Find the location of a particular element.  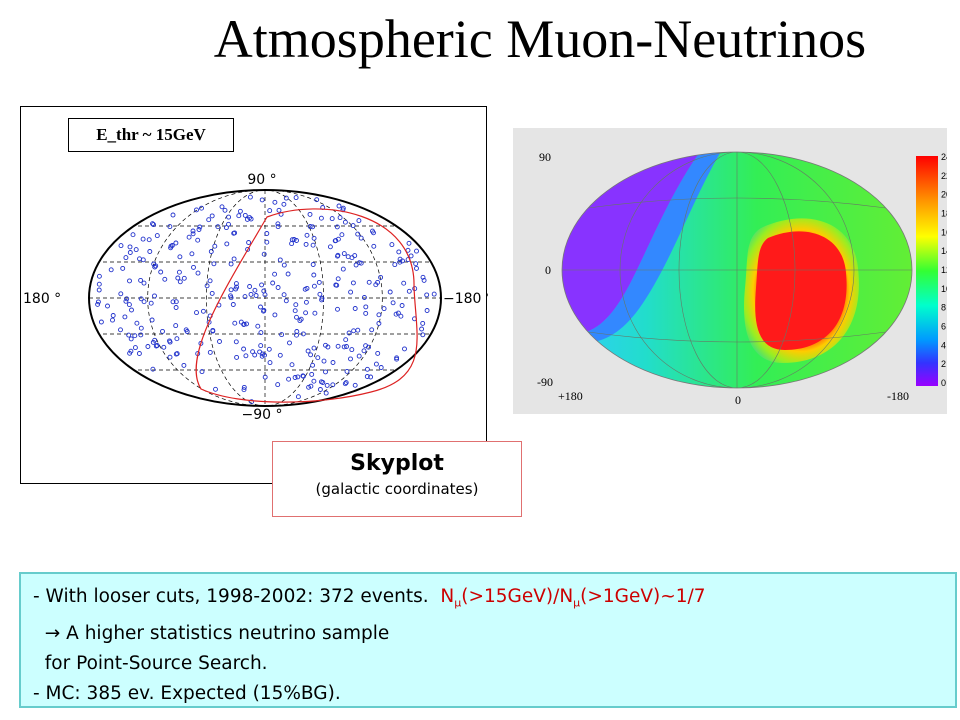

note-line-2: → A higher statistics neutrino sample is located at coordinates (217, 633).